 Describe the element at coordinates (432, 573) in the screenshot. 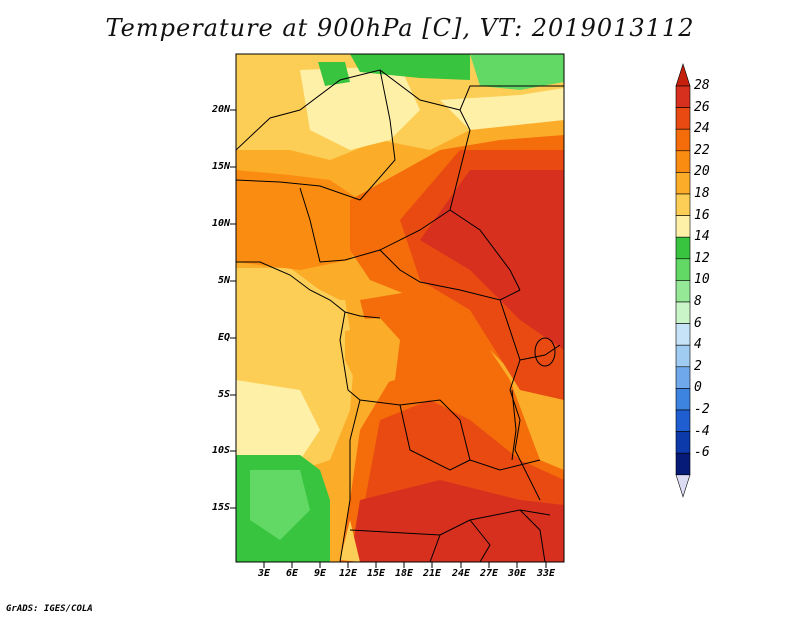

I see `x-label-21e: 21E` at that location.